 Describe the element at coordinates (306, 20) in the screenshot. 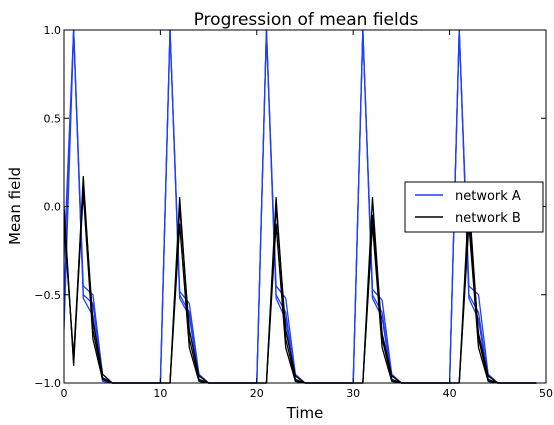

I see `chart-title: Progression of mean fields` at that location.